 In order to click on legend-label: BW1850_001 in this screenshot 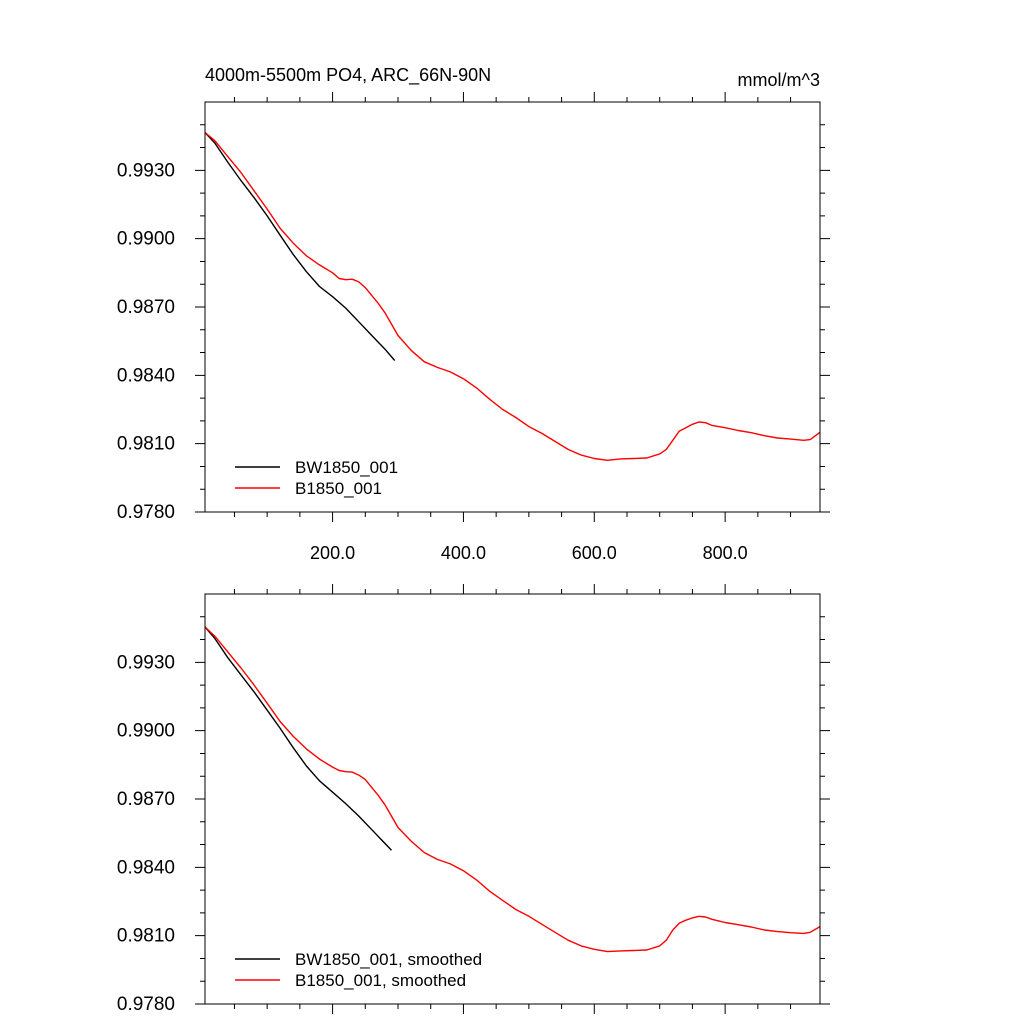, I will do `click(346, 467)`.